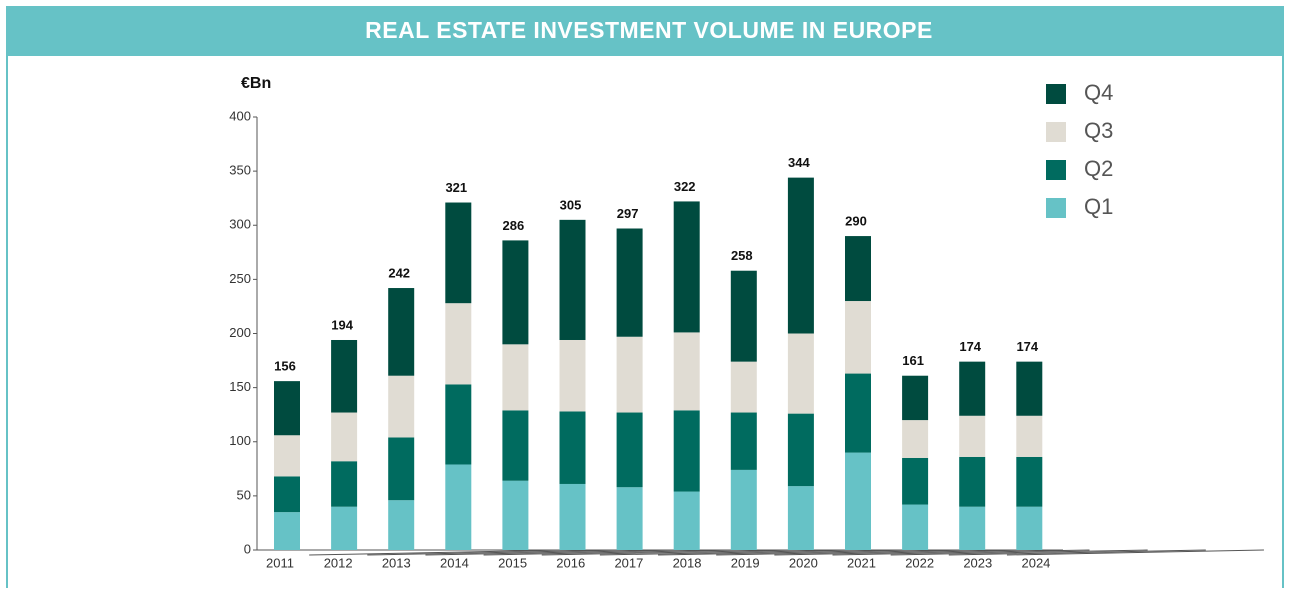 This screenshot has width=1290, height=593. Describe the element at coordinates (571, 204) in the screenshot. I see `total-label: 305` at that location.